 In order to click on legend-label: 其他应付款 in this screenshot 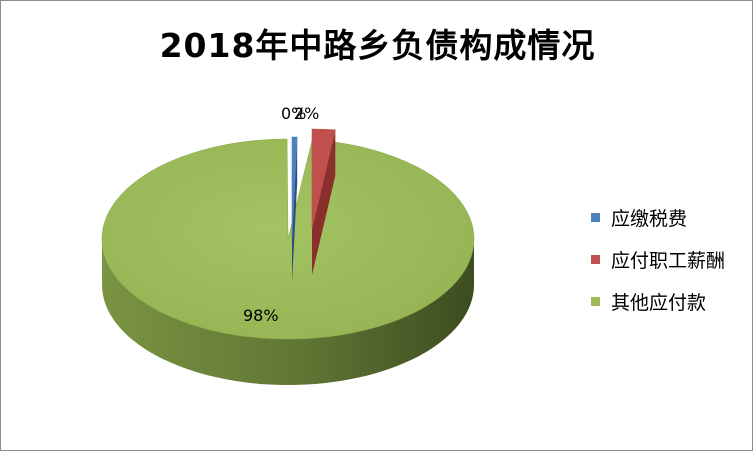, I will do `click(659, 303)`.